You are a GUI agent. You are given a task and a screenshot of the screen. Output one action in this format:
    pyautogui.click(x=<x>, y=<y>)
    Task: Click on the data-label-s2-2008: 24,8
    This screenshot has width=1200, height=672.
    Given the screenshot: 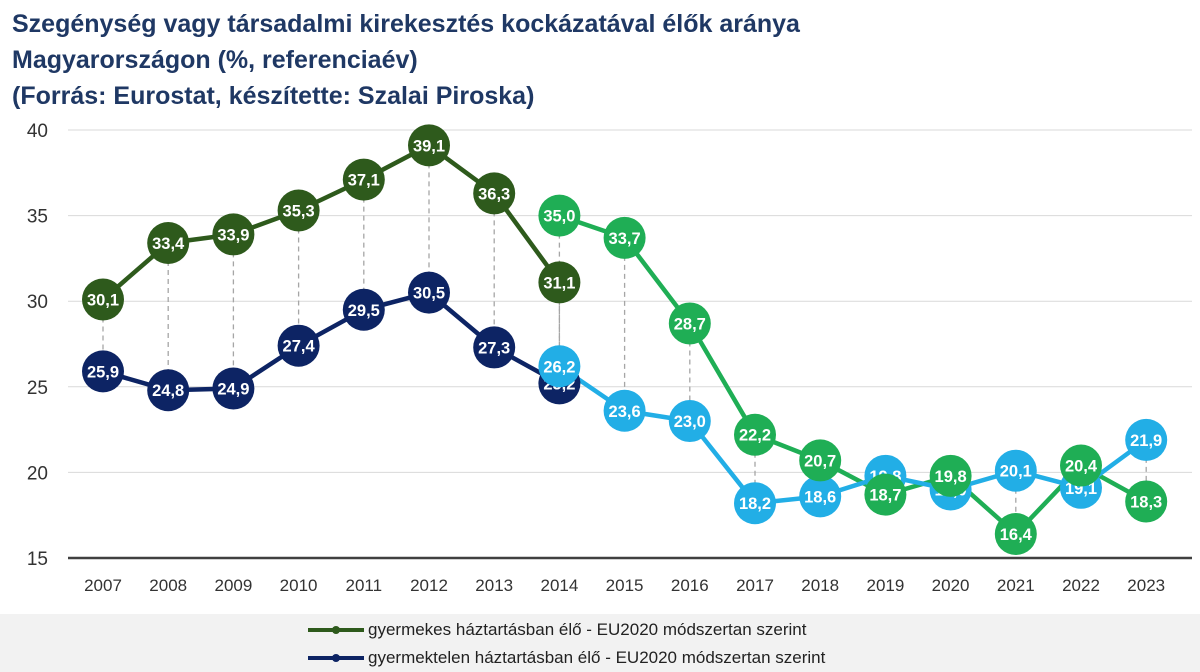 What is the action you would take?
    pyautogui.click(x=168, y=391)
    